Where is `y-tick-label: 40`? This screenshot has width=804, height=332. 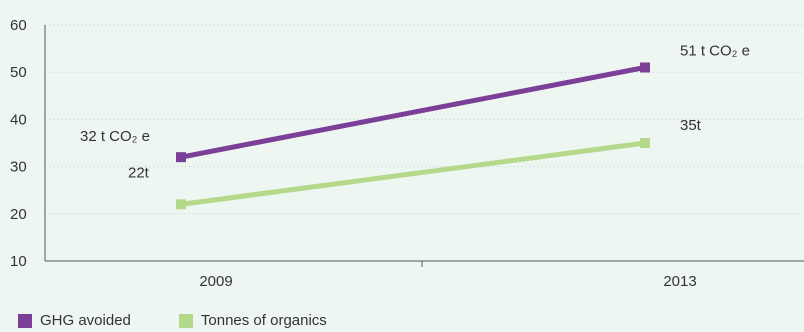 y-tick-label: 40 is located at coordinates (18, 119).